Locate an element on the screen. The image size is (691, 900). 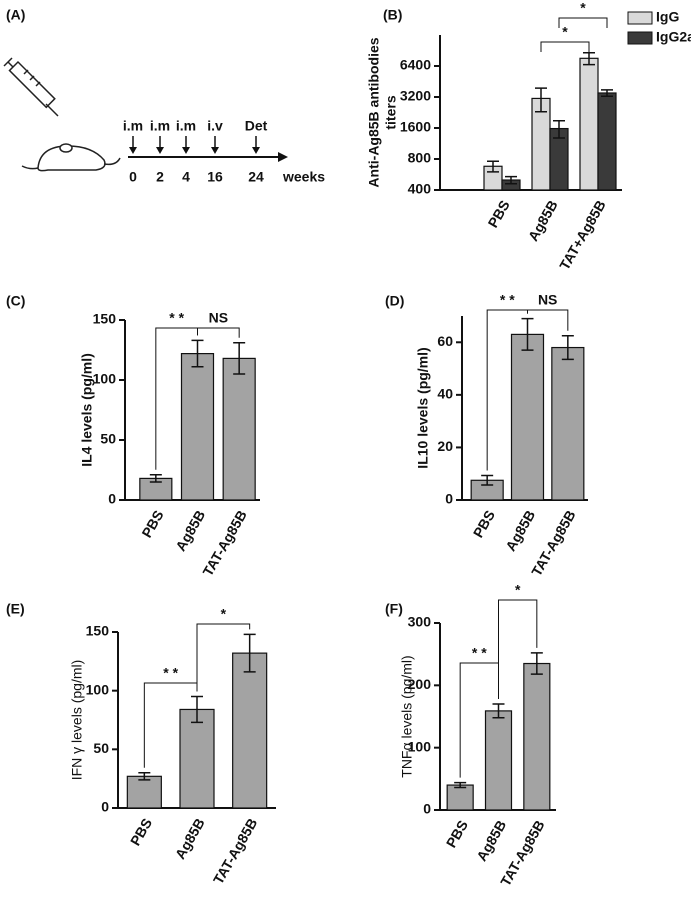
syringe is located at coordinates (31, 87).